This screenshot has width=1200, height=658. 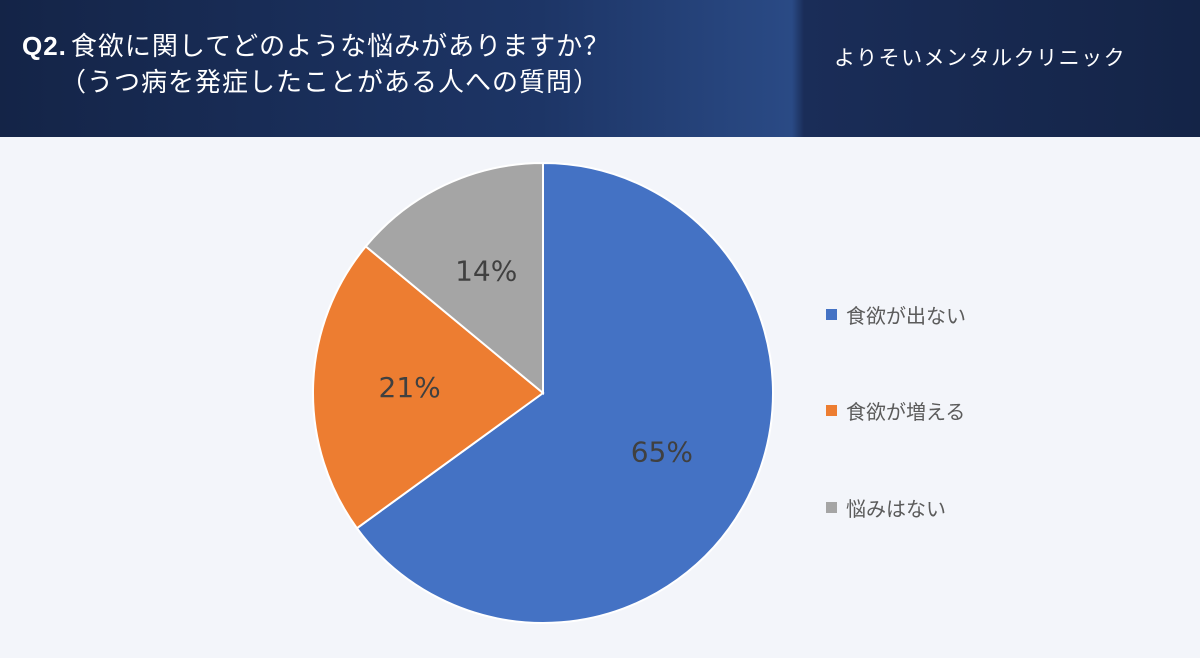 What do you see at coordinates (662, 452) in the screenshot?
I see `pie-label-no-appetite: 65%` at bounding box center [662, 452].